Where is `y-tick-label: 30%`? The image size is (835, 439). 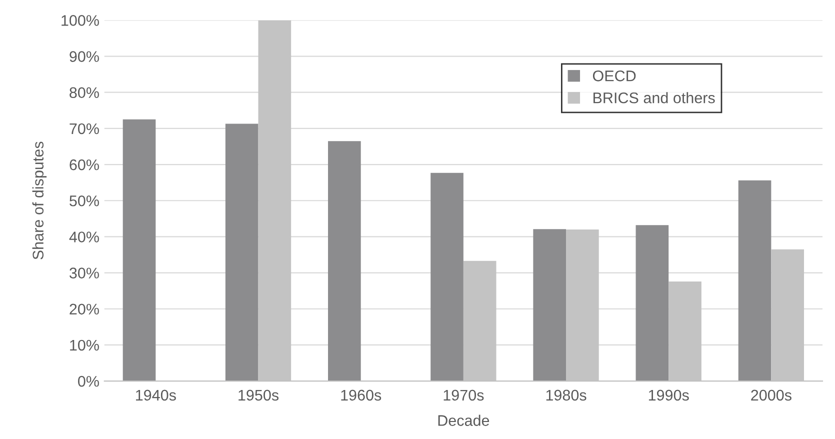
y-tick-label: 30% is located at coordinates (84, 273).